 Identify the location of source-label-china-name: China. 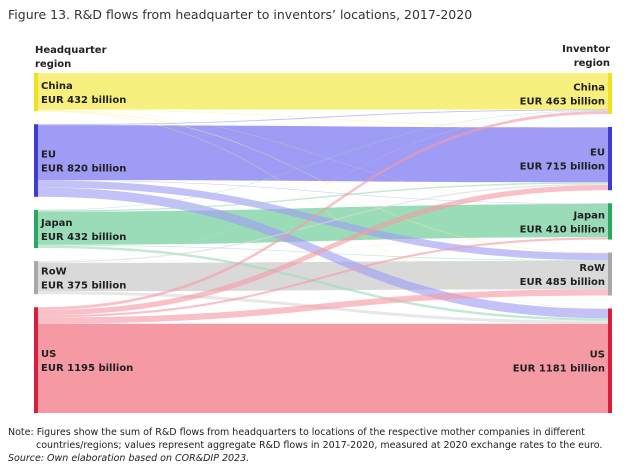
(57, 86).